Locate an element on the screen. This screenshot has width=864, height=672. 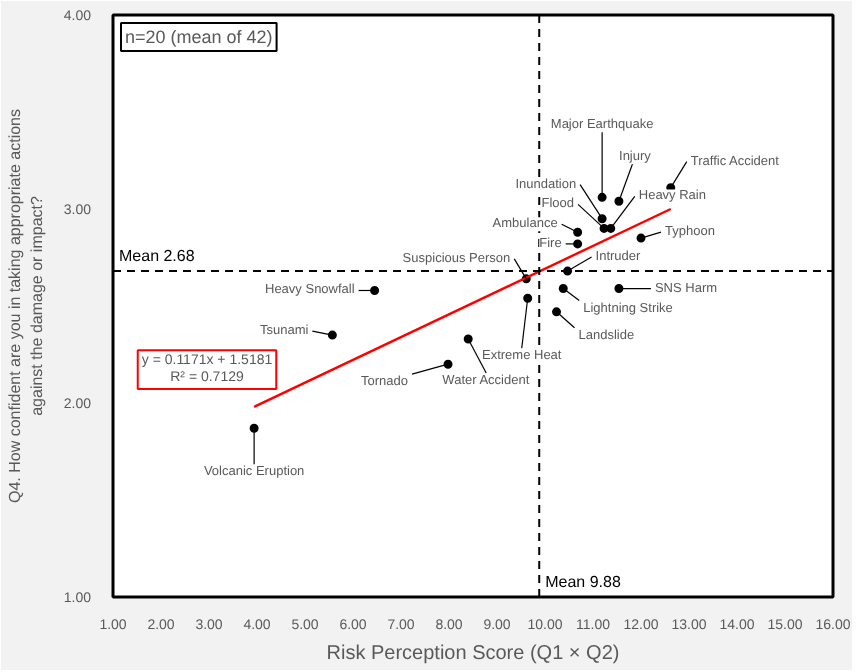
x-axis-title: Risk Perception Score (Q1 × Q2) is located at coordinates (473, 654).